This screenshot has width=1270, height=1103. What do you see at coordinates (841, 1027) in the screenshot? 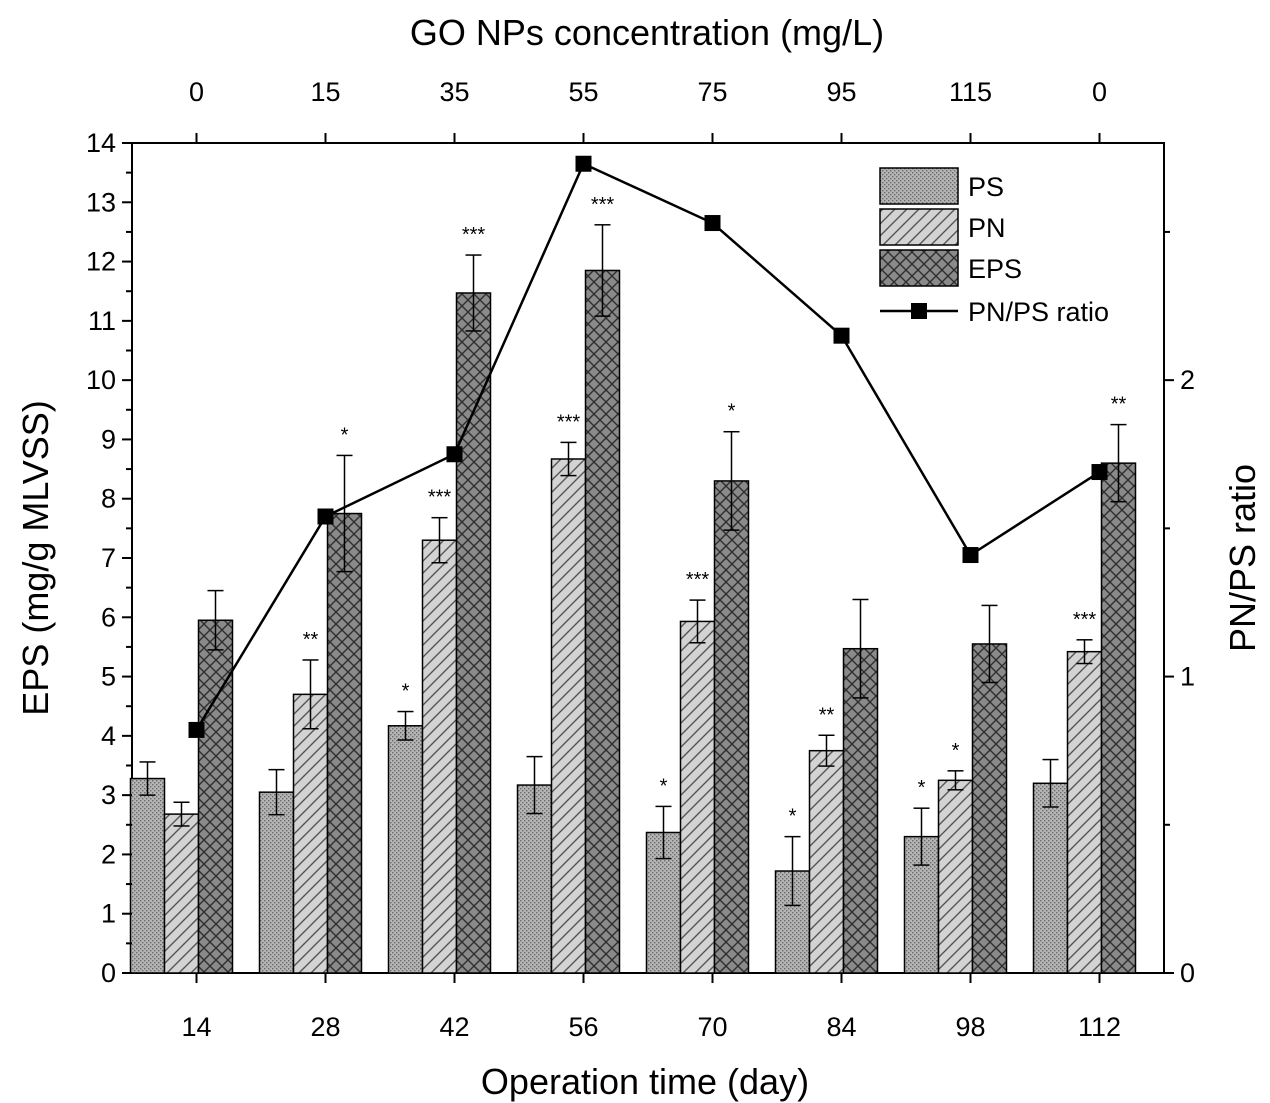
I see `x-tick-label-84: 84` at bounding box center [841, 1027].